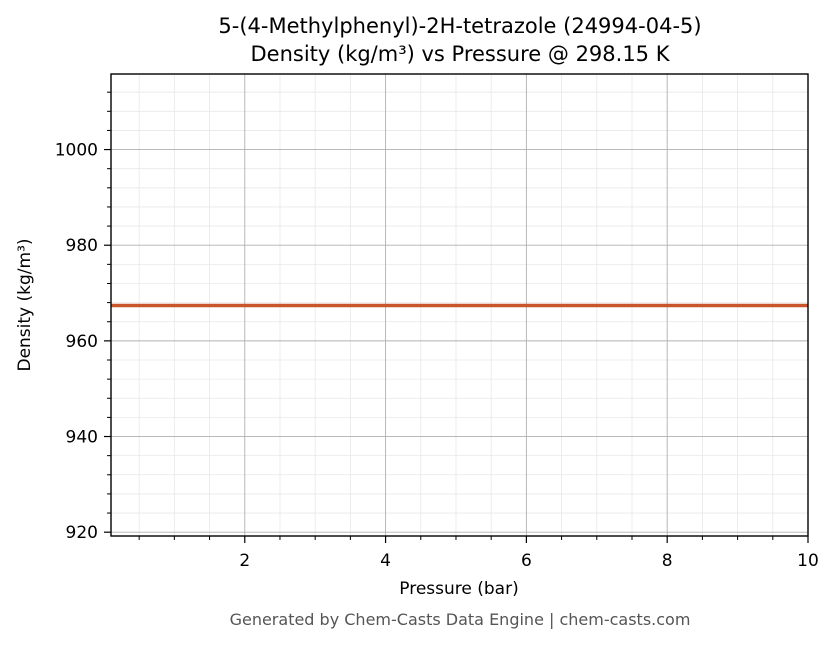 This screenshot has height=648, width=836. Describe the element at coordinates (82, 533) in the screenshot. I see `y-tick-label: 920` at that location.